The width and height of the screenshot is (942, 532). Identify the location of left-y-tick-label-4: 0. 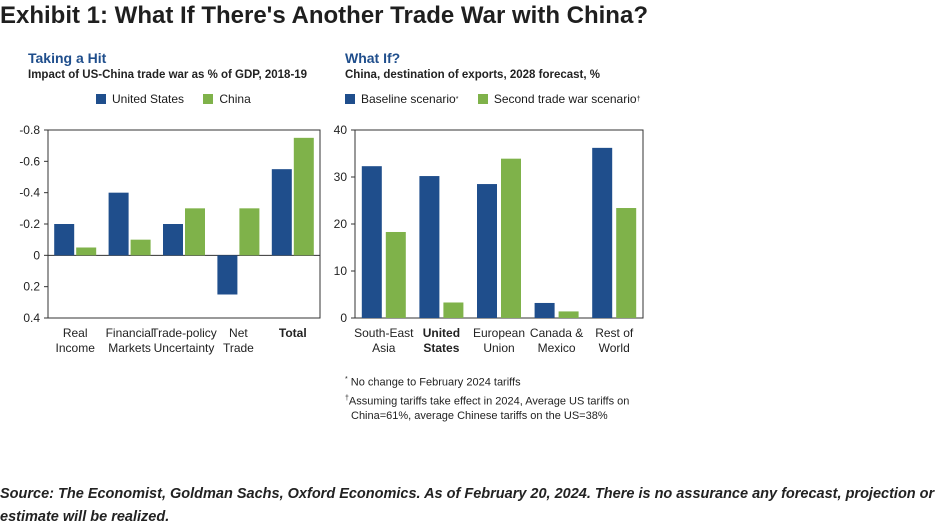
(36, 255).